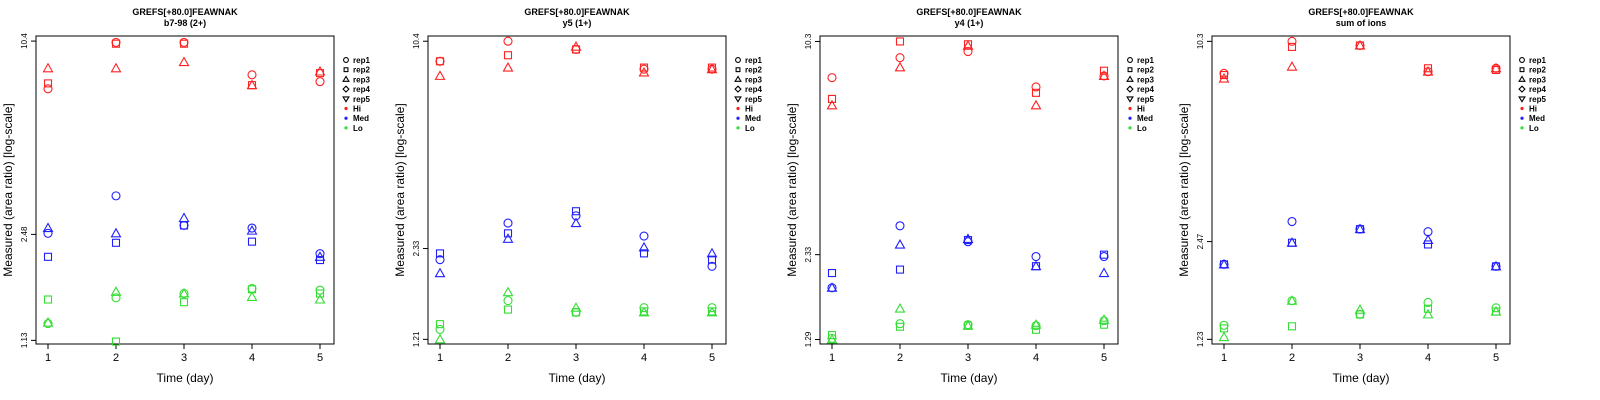 The width and height of the screenshot is (1600, 400). I want to click on x-tick-label: 1, so click(48, 358).